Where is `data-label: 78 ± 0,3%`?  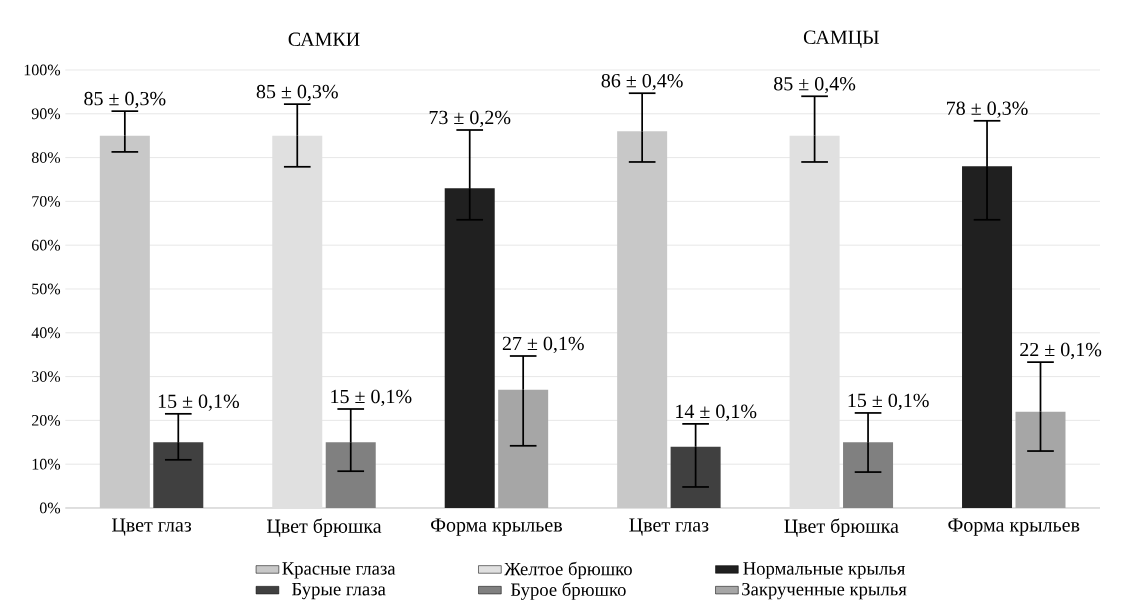
data-label: 78 ± 0,3% is located at coordinates (987, 109).